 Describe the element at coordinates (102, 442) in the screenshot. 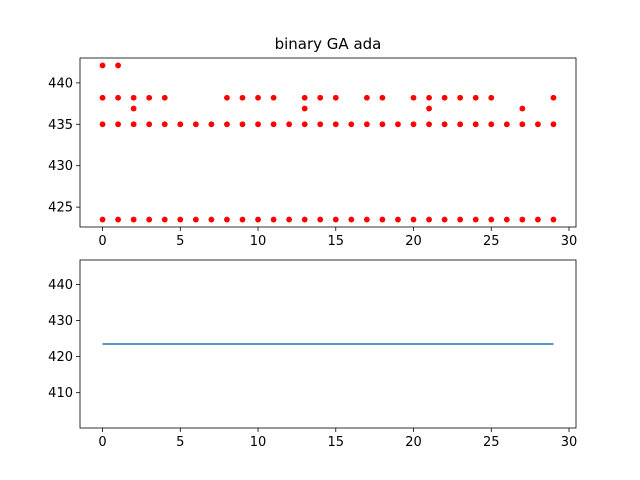

I see `x-tick-label: 0` at that location.